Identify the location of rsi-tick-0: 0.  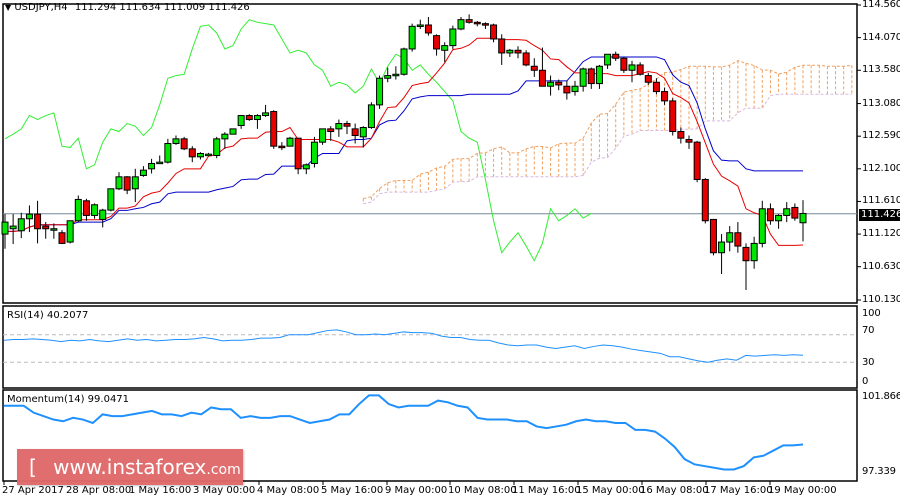
(865, 381).